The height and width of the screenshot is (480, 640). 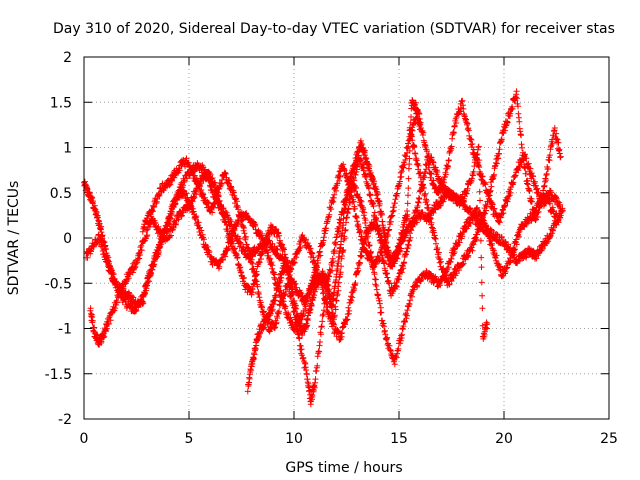 I want to click on y-tick-label: -1, so click(x=65, y=330).